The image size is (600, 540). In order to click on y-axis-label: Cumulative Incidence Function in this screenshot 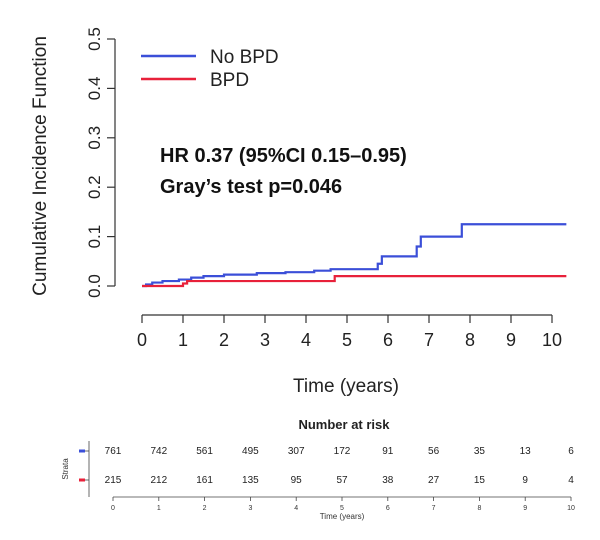, I will do `click(40, 166)`.